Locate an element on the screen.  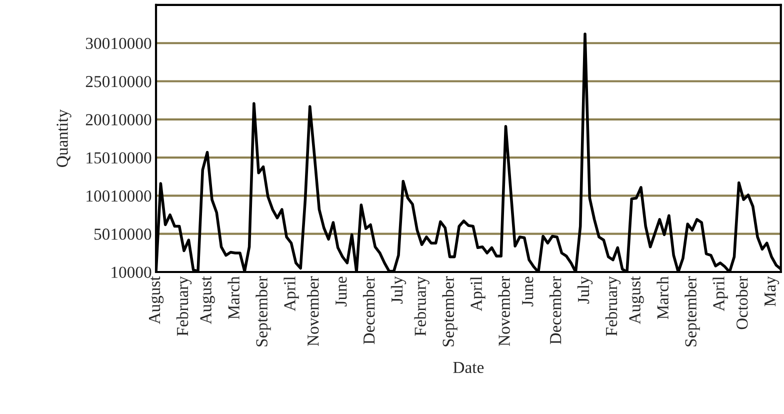
x-tick-label: May is located at coordinates (772, 291).